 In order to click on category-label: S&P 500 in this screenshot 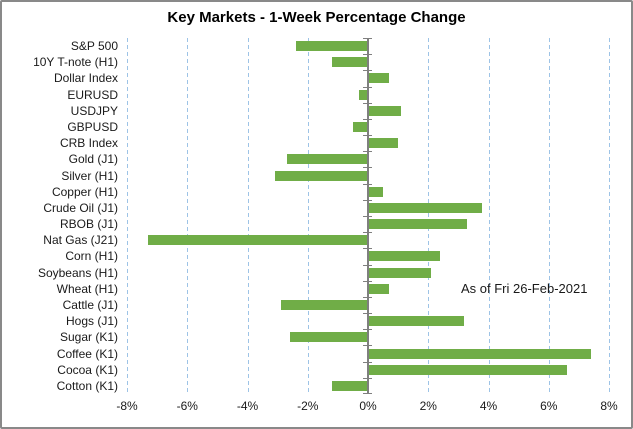, I will do `click(94, 46)`.